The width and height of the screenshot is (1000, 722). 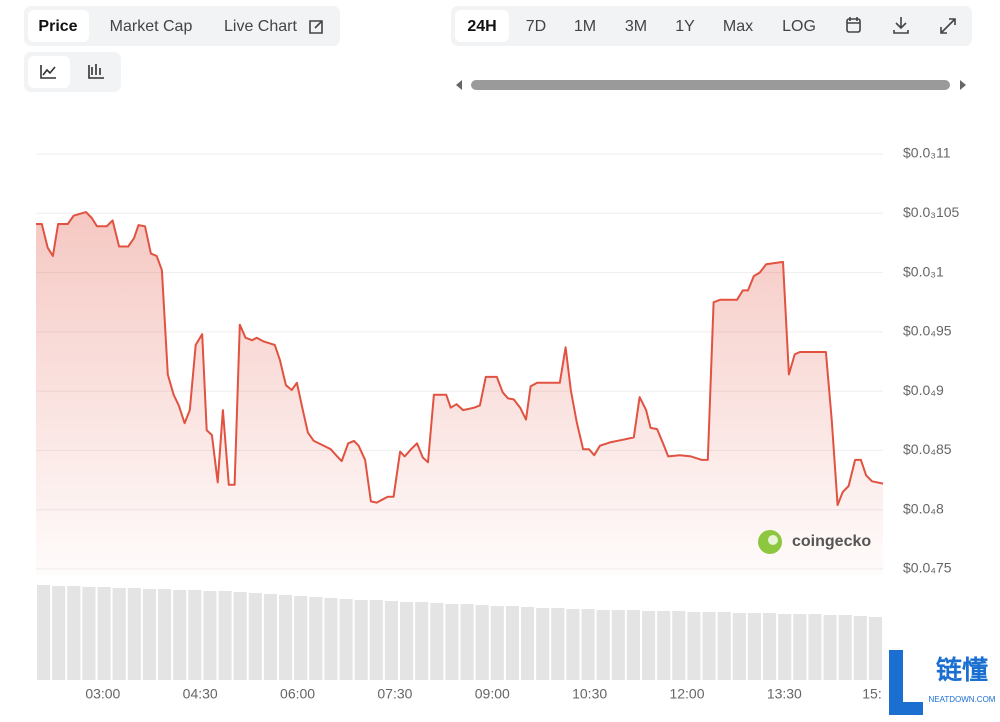 I want to click on tab: Price, so click(x=57, y=26).